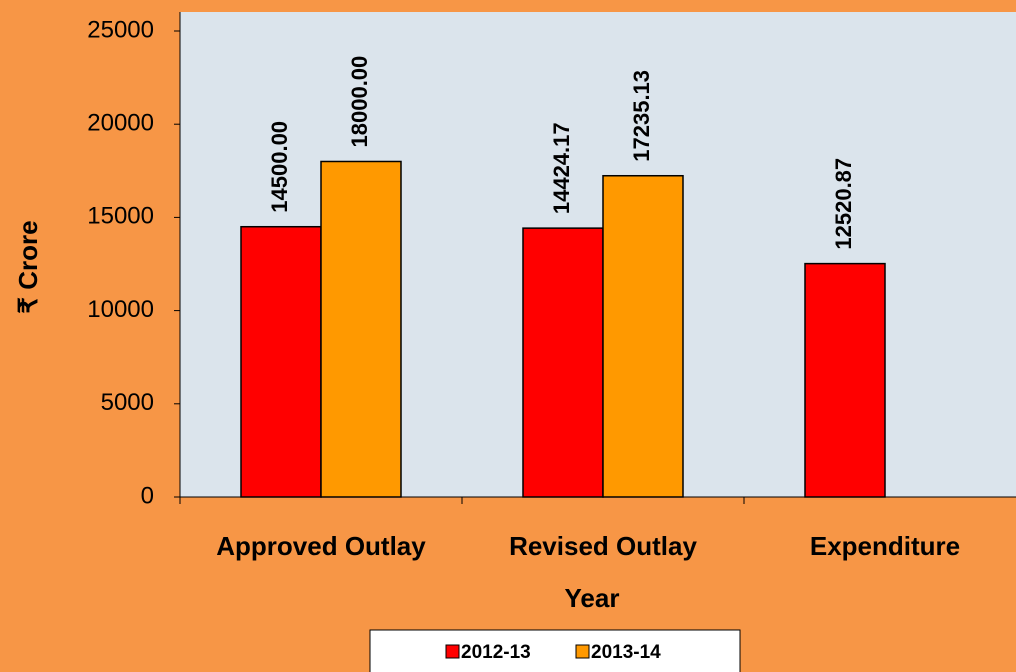 Image resolution: width=1016 pixels, height=672 pixels. Describe the element at coordinates (147, 495) in the screenshot. I see `y-tick-label: 0` at that location.